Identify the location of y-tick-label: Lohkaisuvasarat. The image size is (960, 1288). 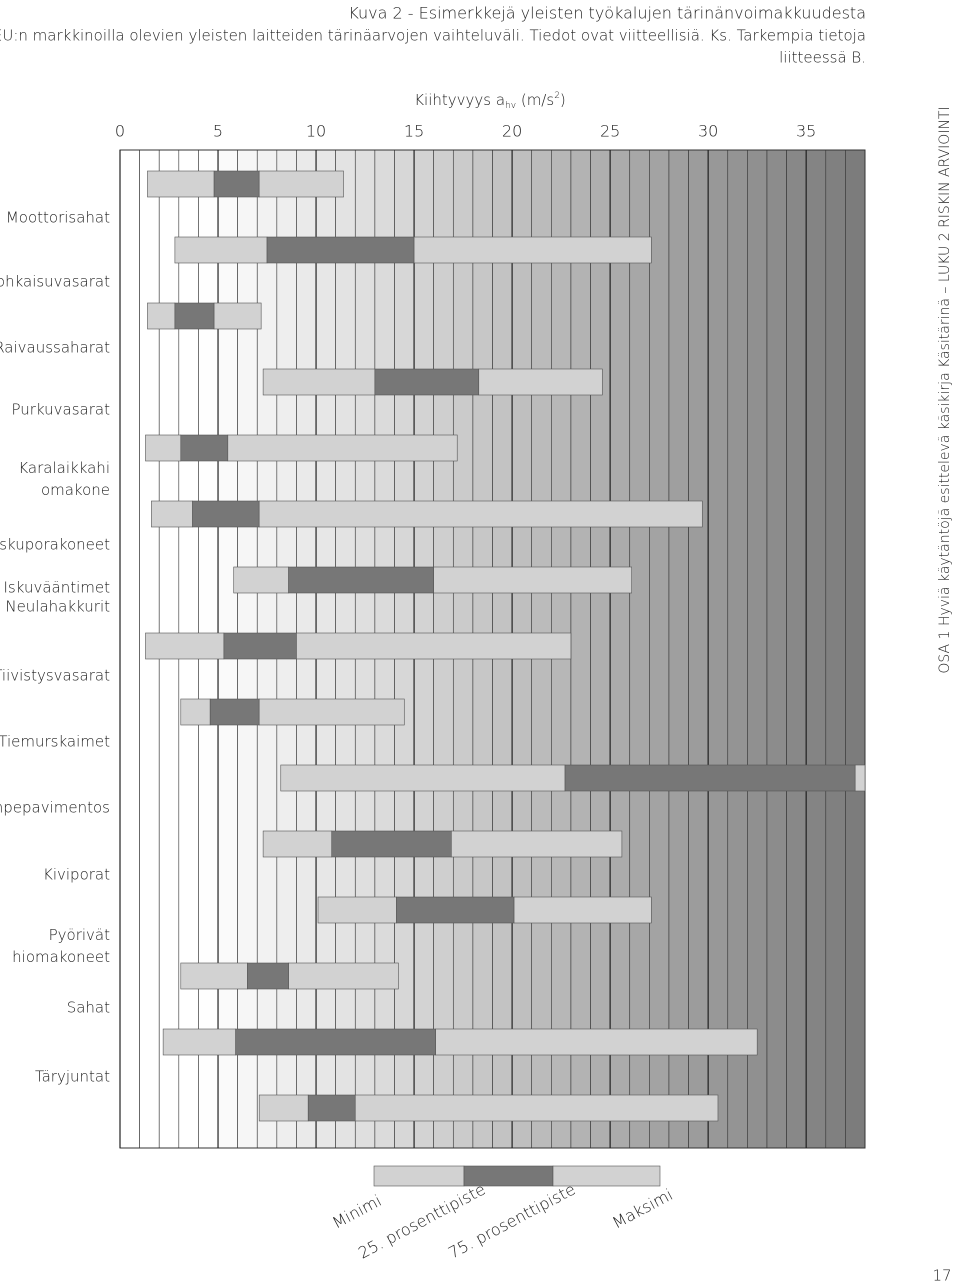
(55, 282).